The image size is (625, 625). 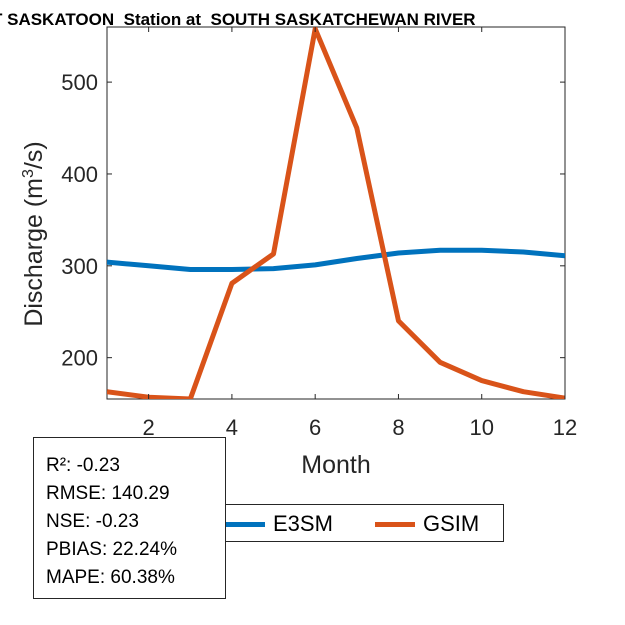 I want to click on legend-entry-gsim: GSIM, so click(x=427, y=524).